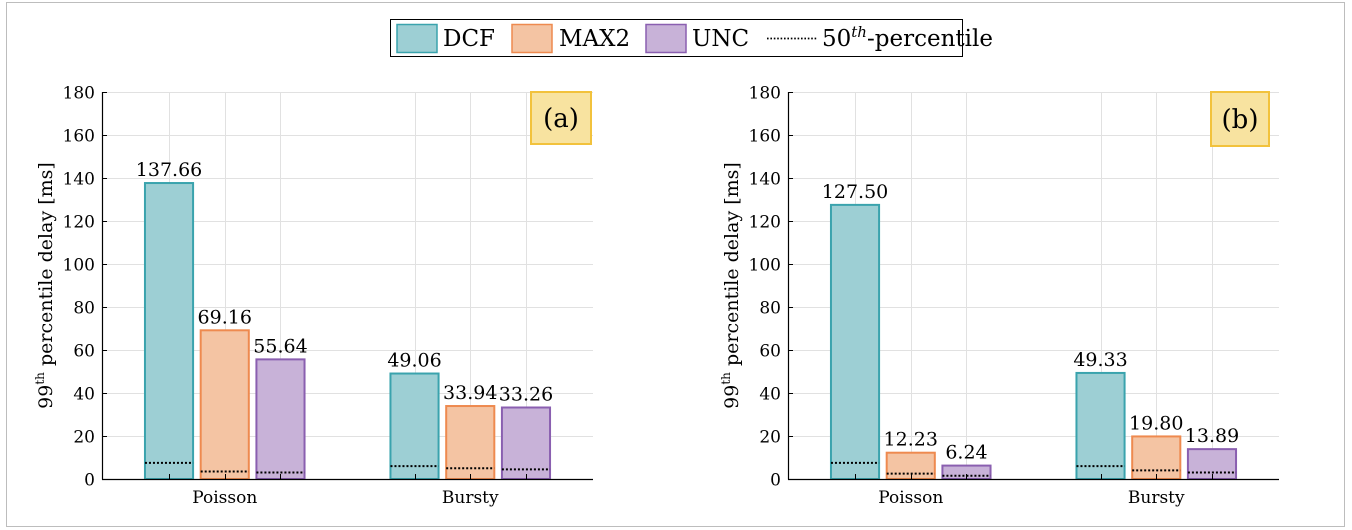 The height and width of the screenshot is (530, 1352). What do you see at coordinates (594, 39) in the screenshot?
I see `legend-label-max2: MAX2` at bounding box center [594, 39].